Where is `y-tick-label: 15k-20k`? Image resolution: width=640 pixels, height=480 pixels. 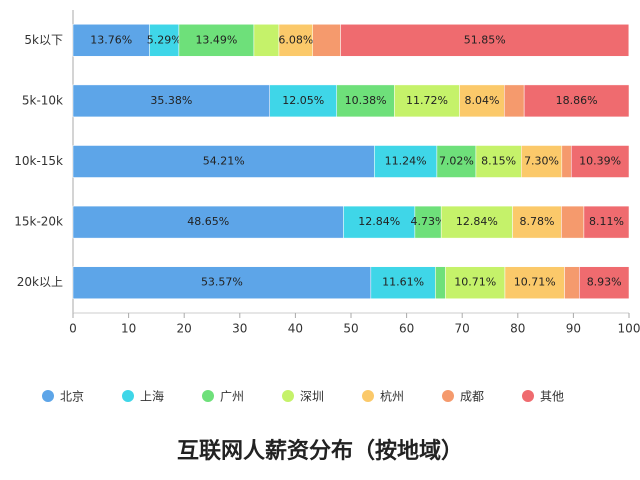
y-tick-label: 15k-20k is located at coordinates (38, 222).